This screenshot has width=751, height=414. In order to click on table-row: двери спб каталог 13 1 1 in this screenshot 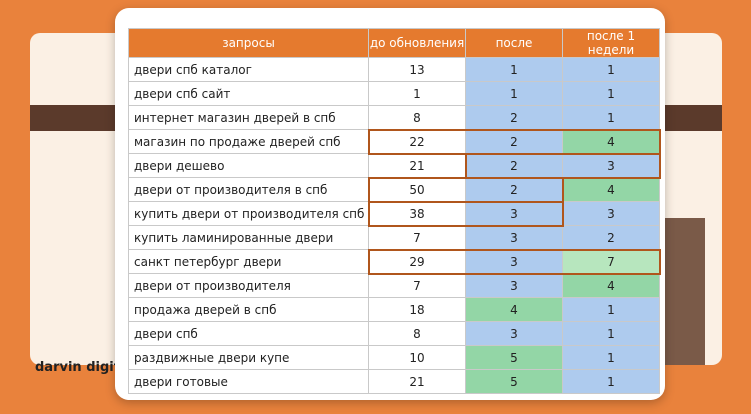, I will do `click(394, 69)`.